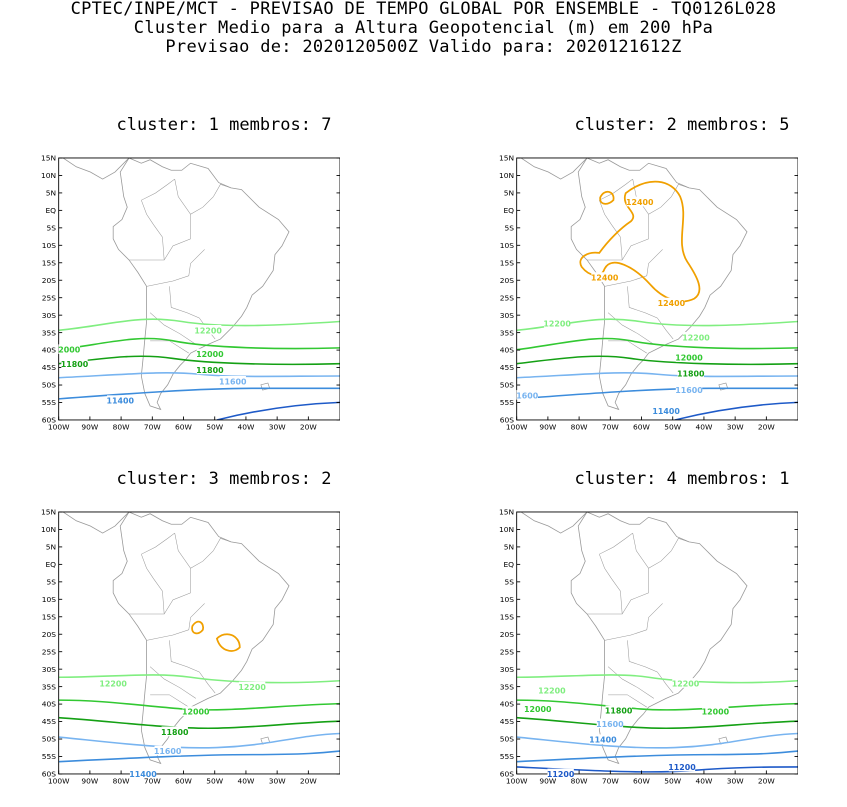  Describe the element at coordinates (507, 634) in the screenshot. I see `lat-label: 20S` at that location.